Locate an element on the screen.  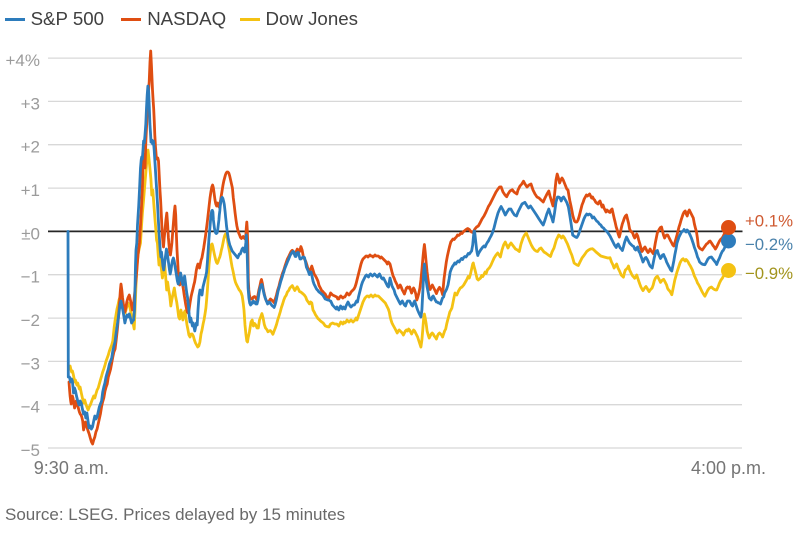
svg-text: ±0 is located at coordinates (30, 233).